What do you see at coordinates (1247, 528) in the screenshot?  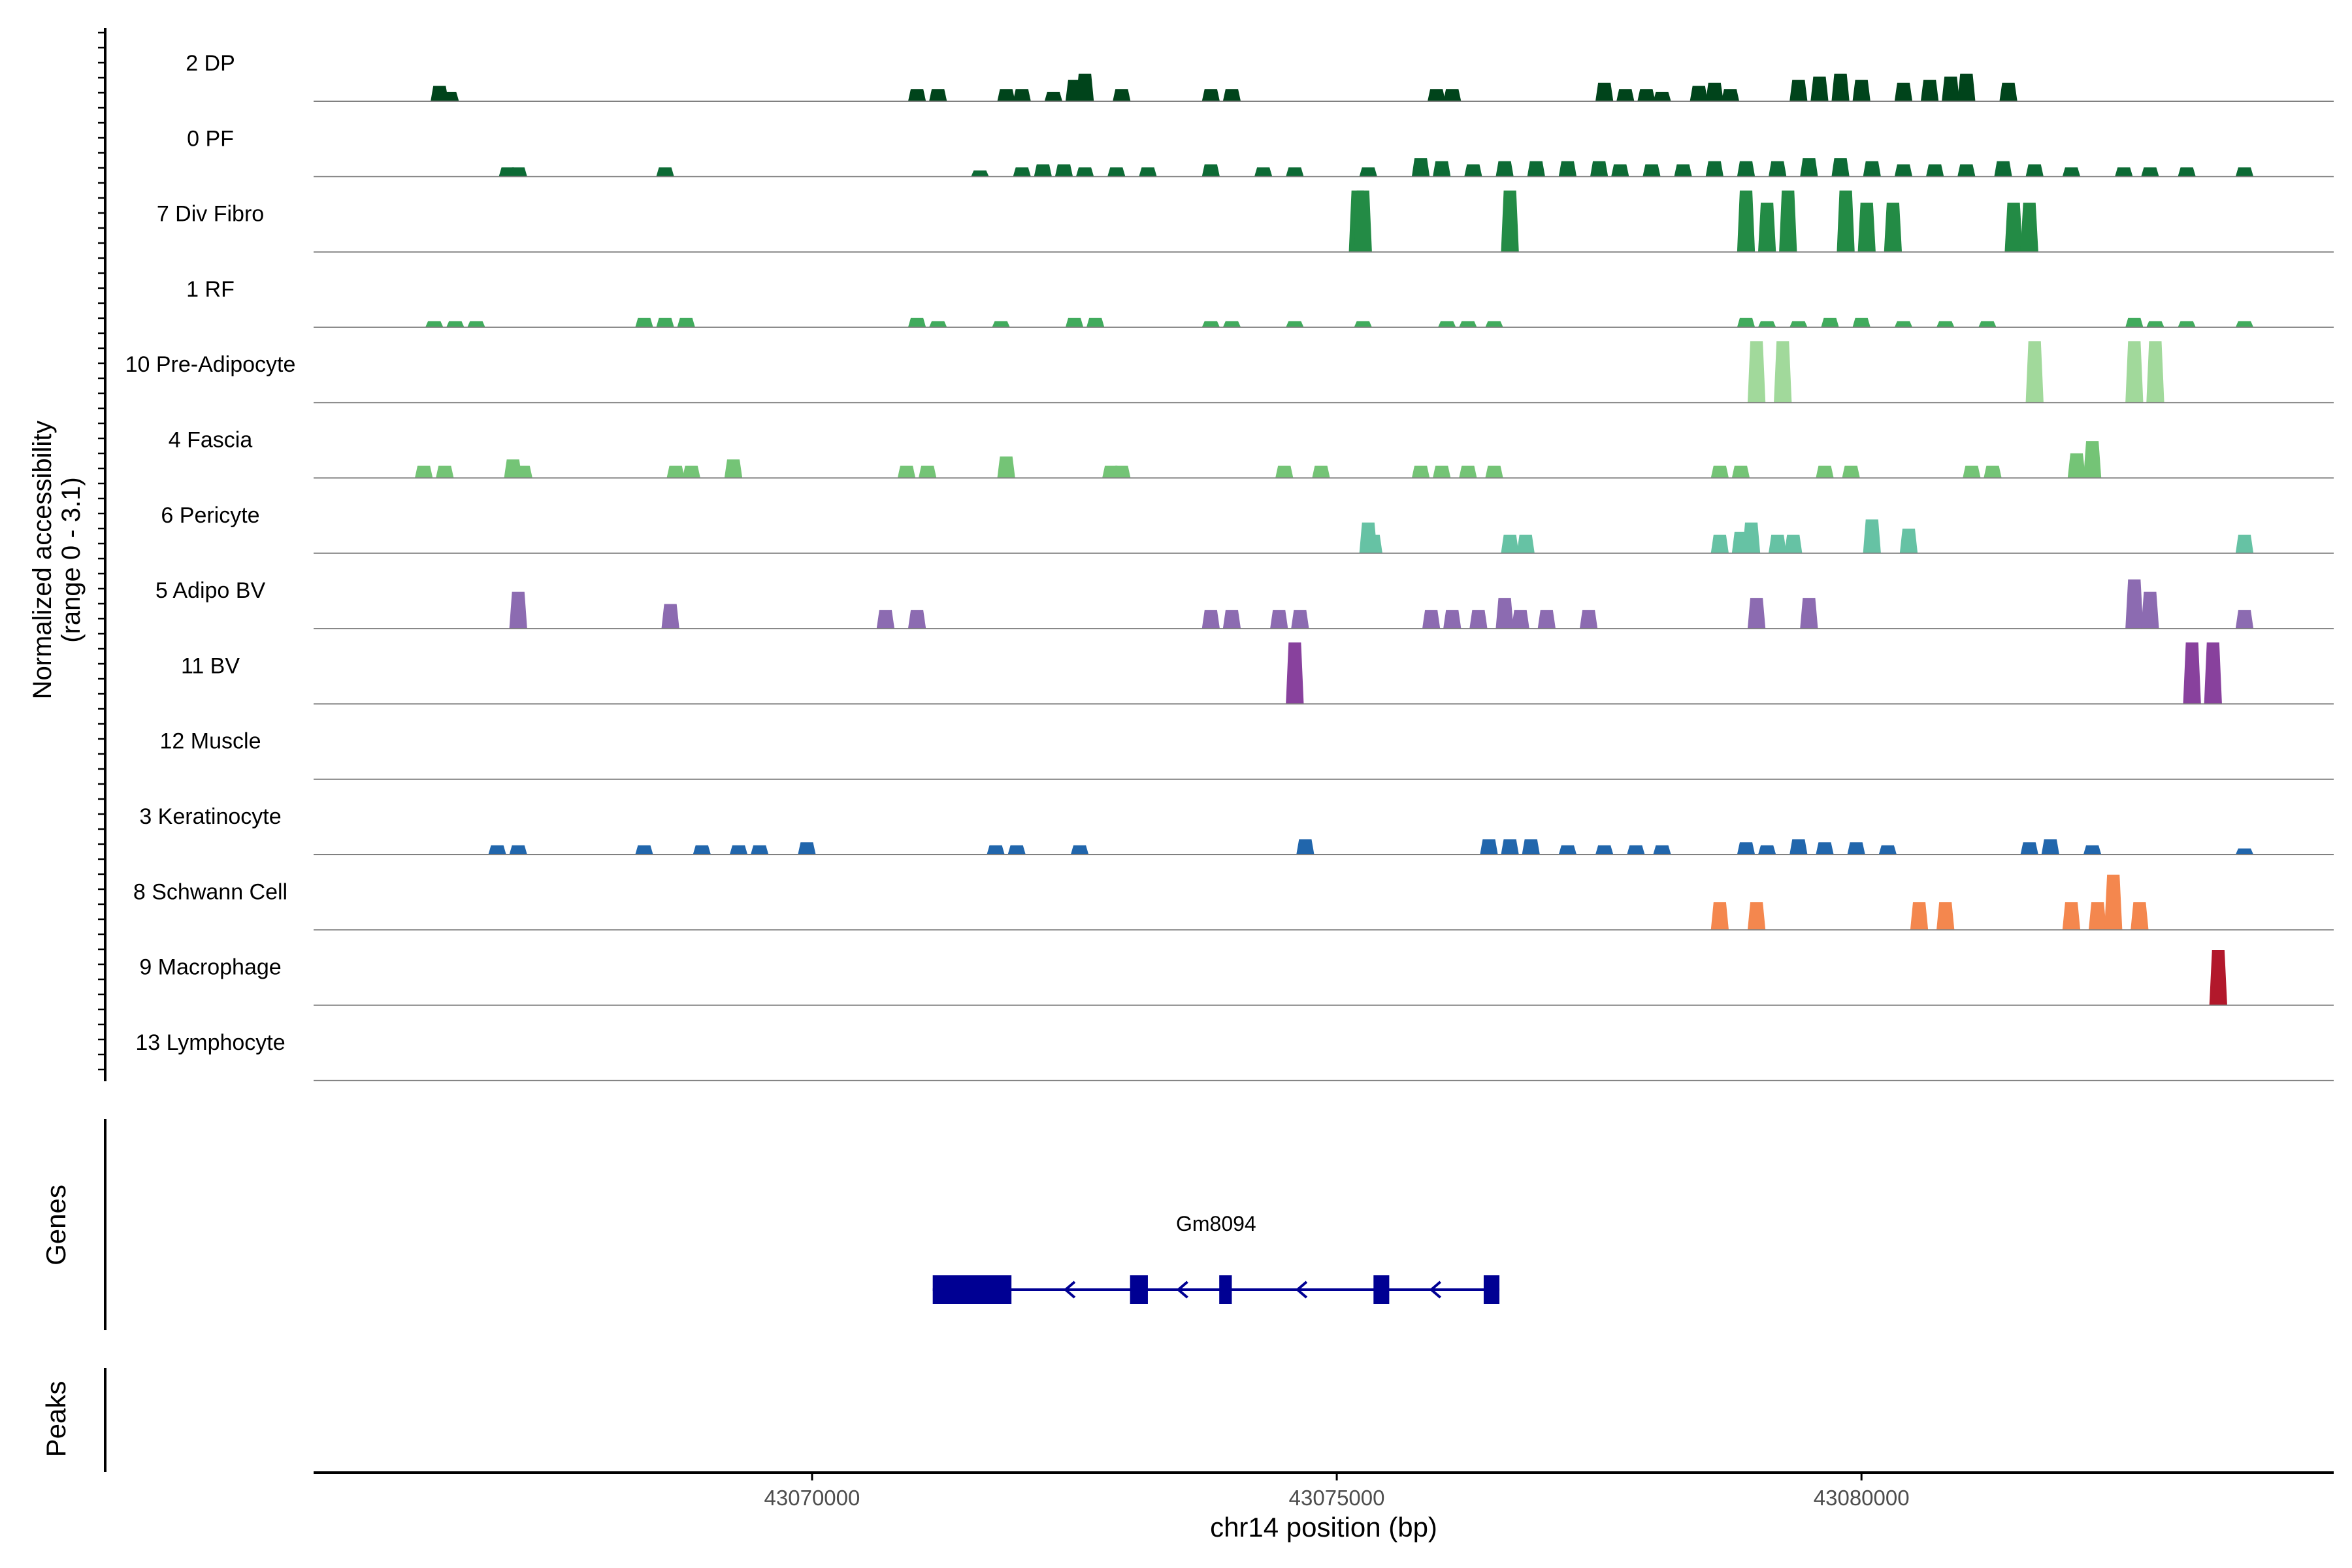 I see `track-6-pericyte: 6 Pericyte` at bounding box center [1247, 528].